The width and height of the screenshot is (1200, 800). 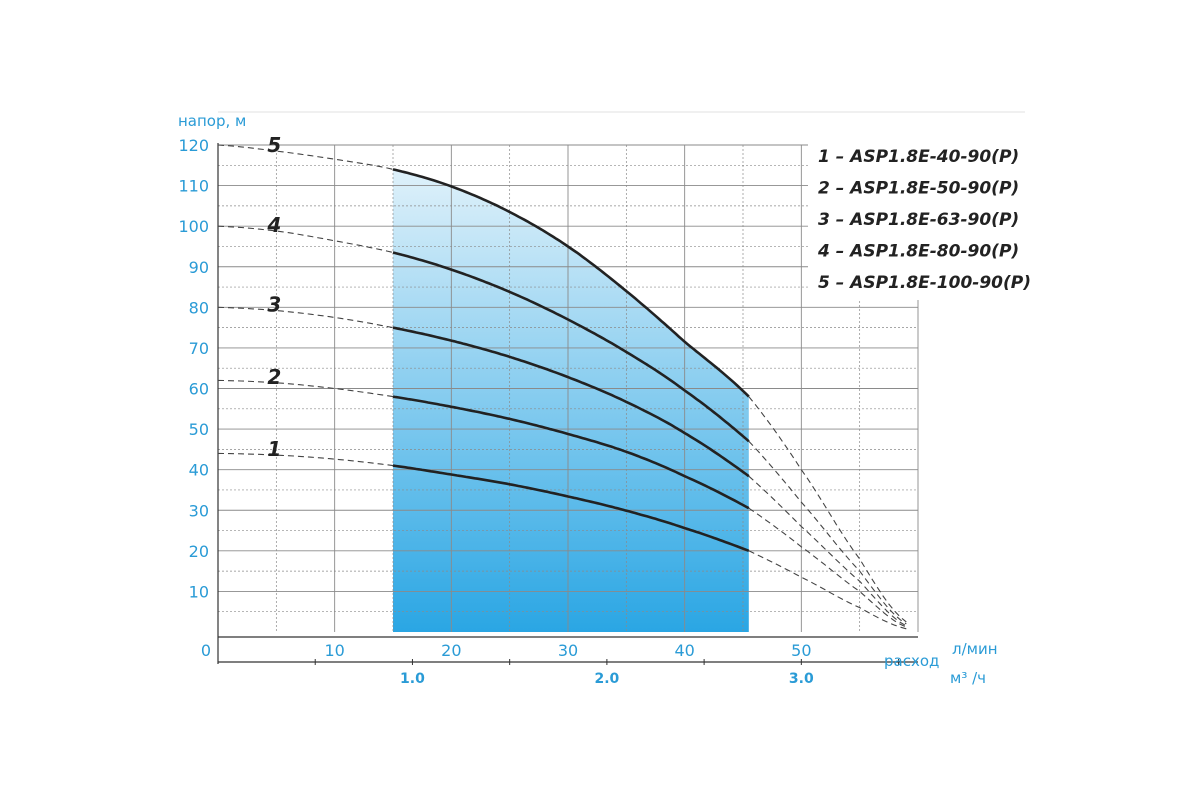 I want to click on legend-background, so click(x=919, y=220).